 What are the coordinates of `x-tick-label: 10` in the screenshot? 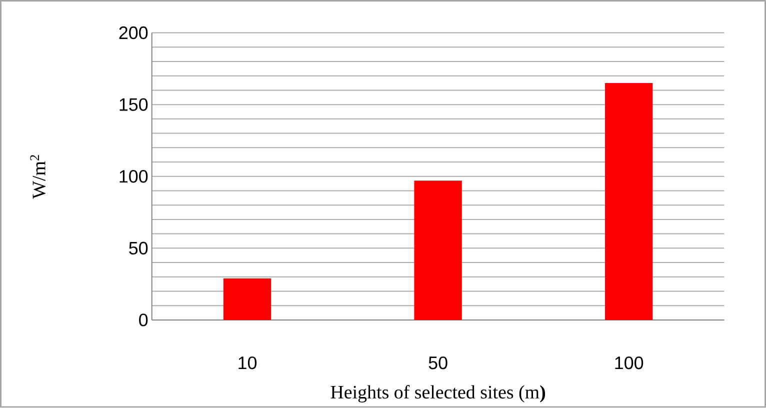 It's located at (247, 363).